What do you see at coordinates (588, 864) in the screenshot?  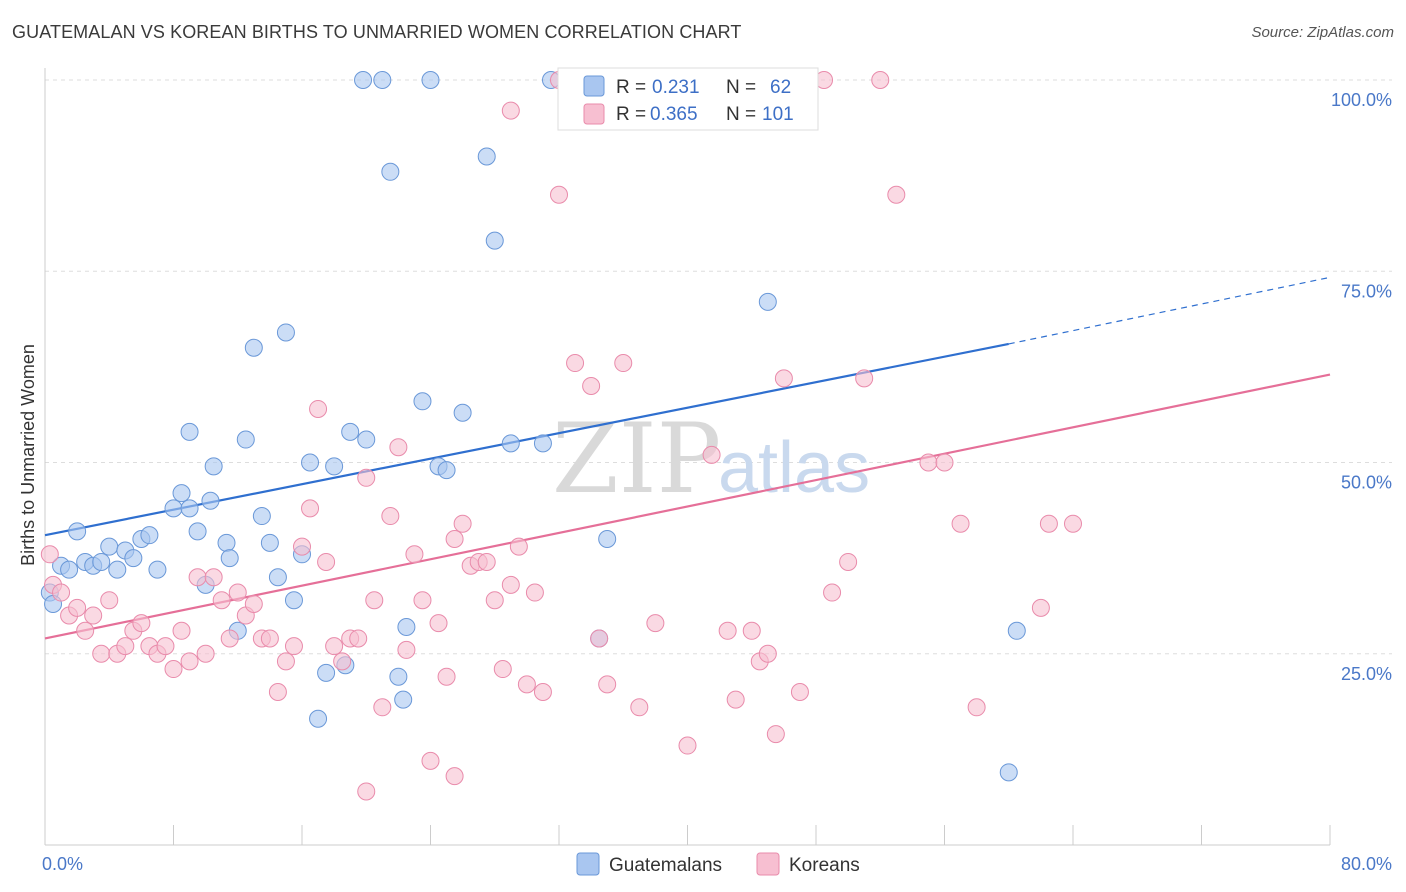 I see `bottom-legend-swatch-guatemalans` at bounding box center [588, 864].